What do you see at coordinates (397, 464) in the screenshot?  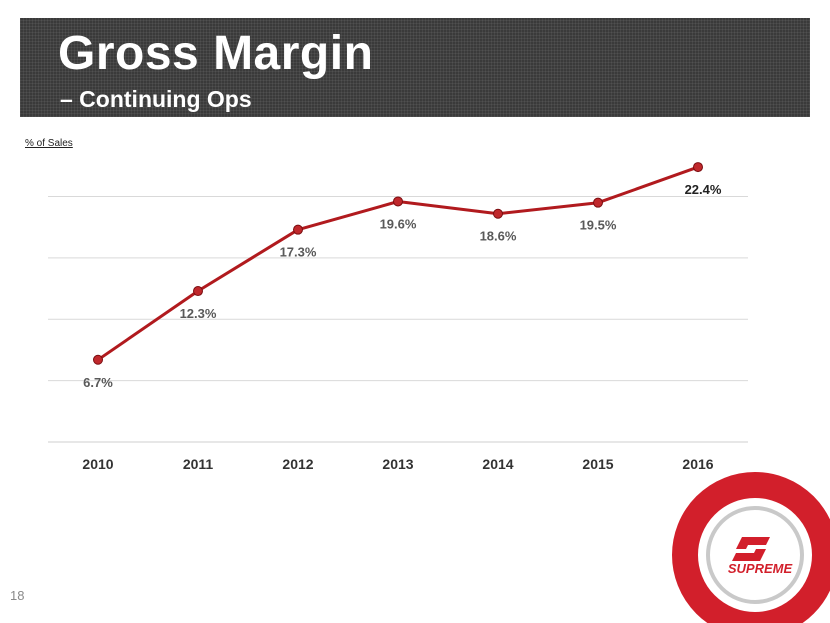 I see `x-tick-label: 2013` at bounding box center [397, 464].